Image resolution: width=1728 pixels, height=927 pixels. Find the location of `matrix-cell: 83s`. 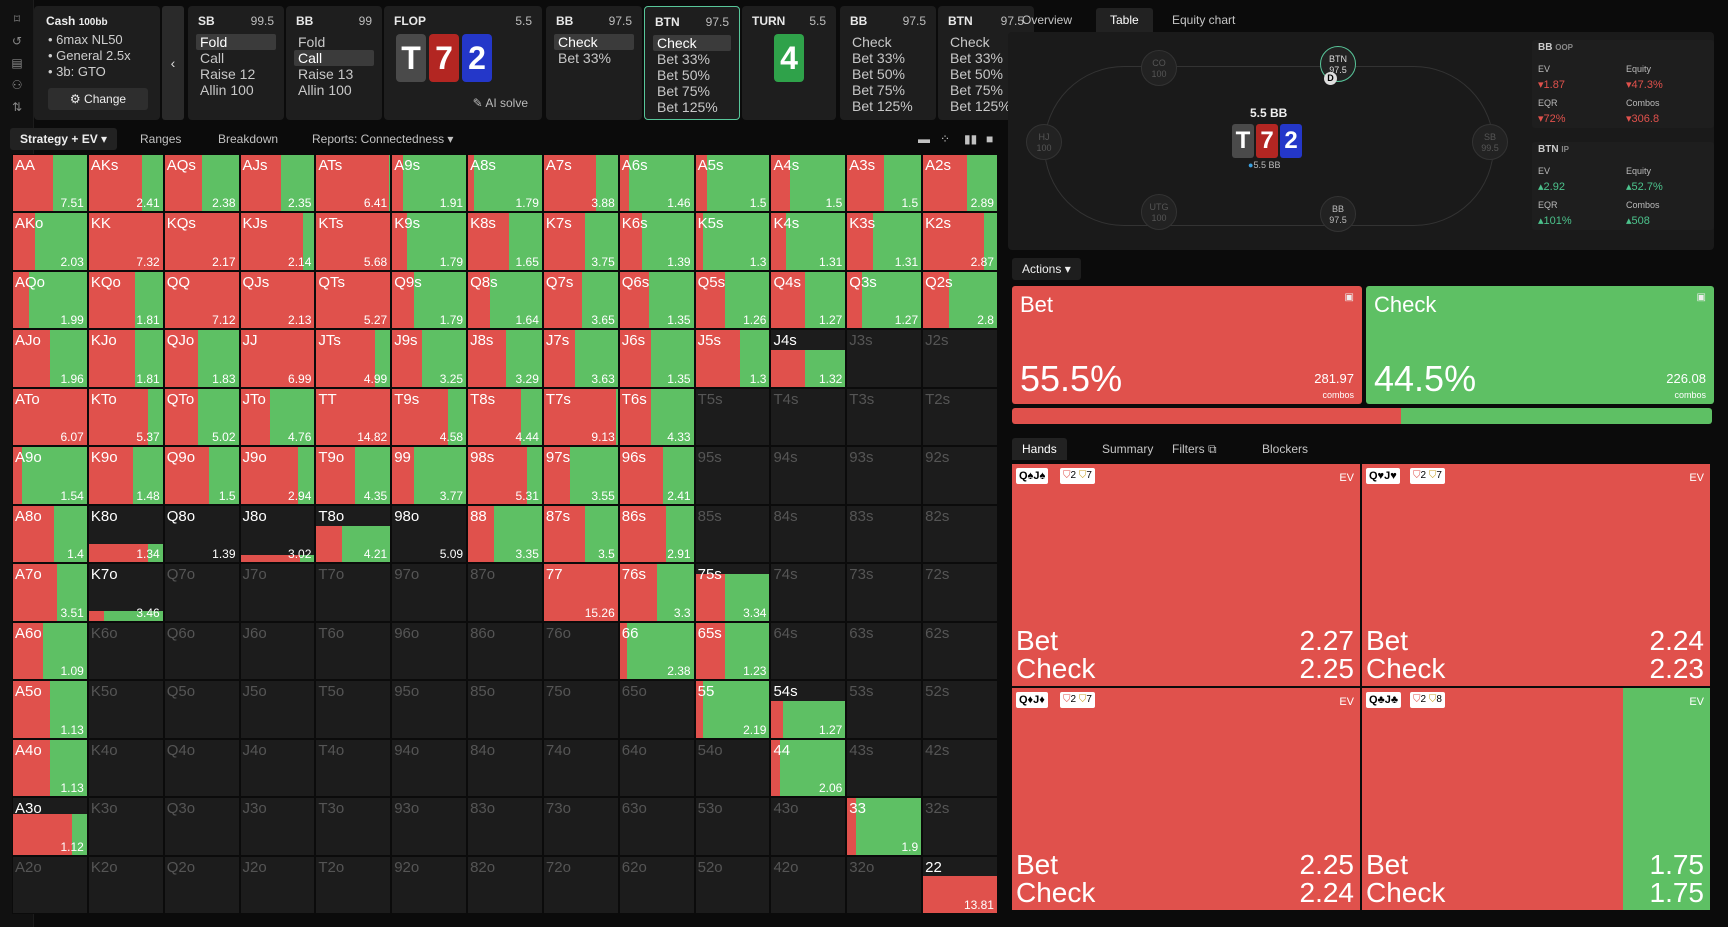

matrix-cell: 83s is located at coordinates (884, 534).